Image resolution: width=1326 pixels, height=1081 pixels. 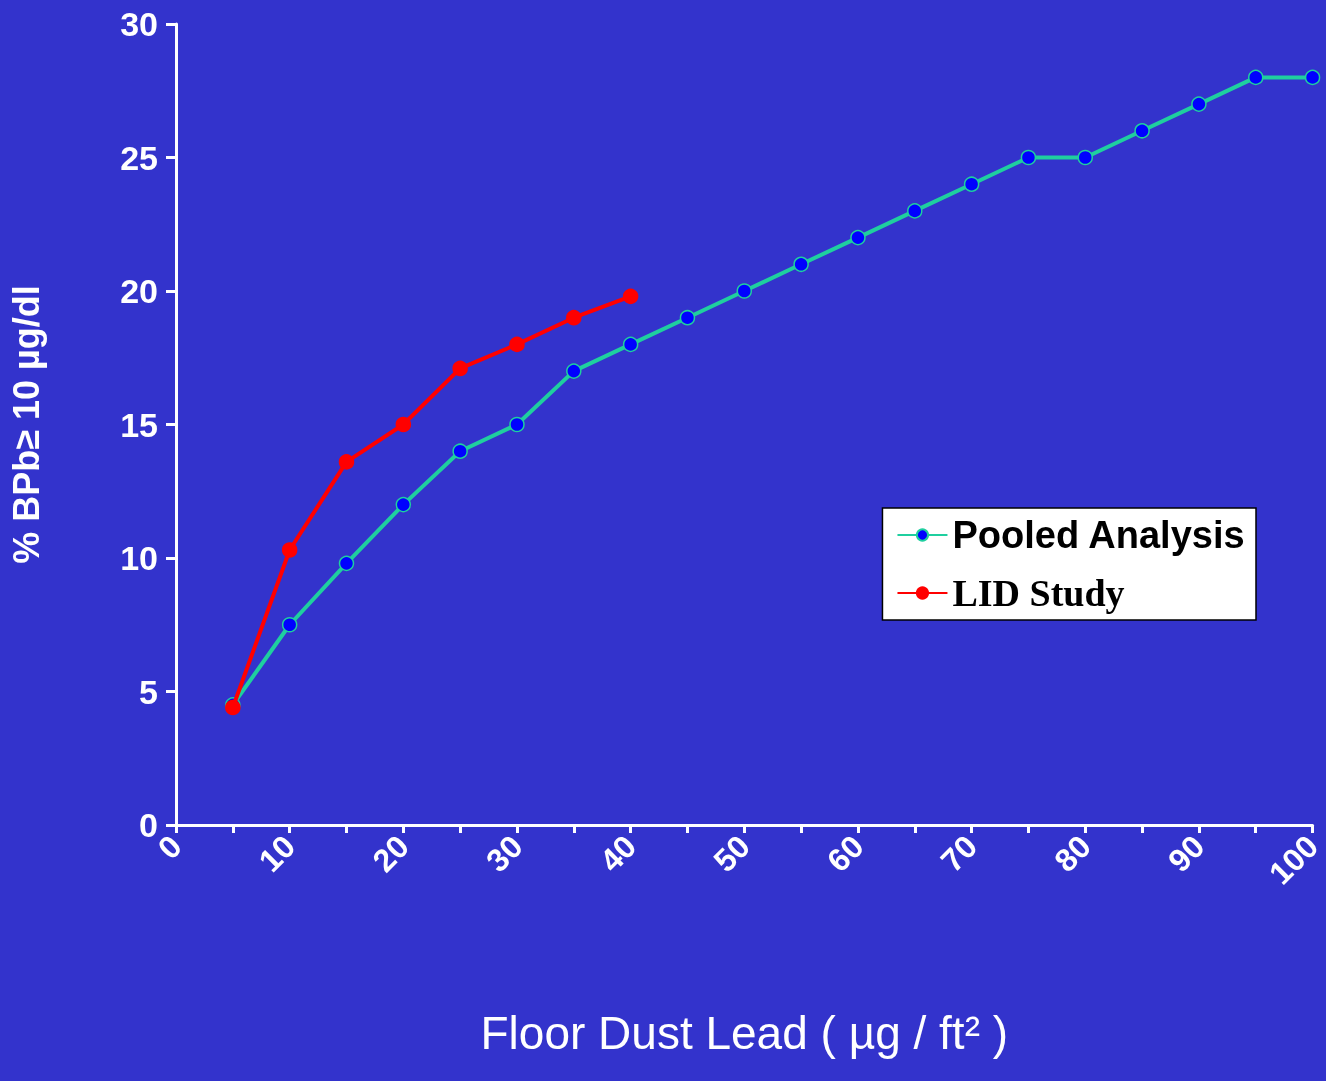 What do you see at coordinates (1072, 853) in the screenshot?
I see `x-tick-label: 80` at bounding box center [1072, 853].